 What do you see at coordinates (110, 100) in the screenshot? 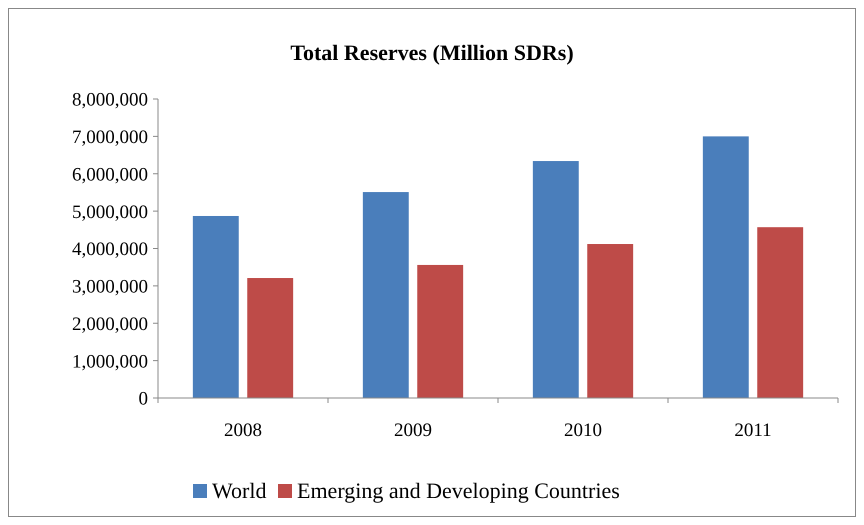
I see `y-tick-label: 8,000,000` at bounding box center [110, 100].